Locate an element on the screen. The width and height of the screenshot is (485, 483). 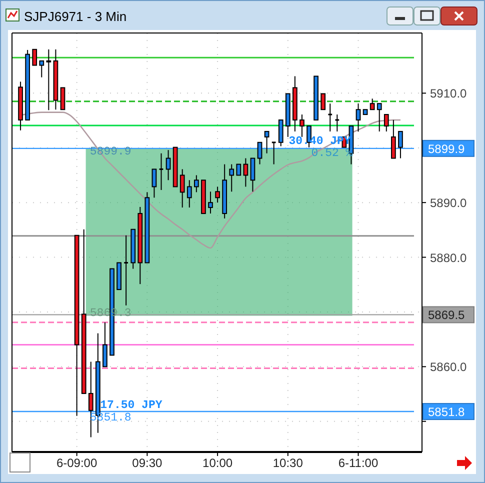
ref-line-label: 5869.5 is located at coordinates (447, 315).